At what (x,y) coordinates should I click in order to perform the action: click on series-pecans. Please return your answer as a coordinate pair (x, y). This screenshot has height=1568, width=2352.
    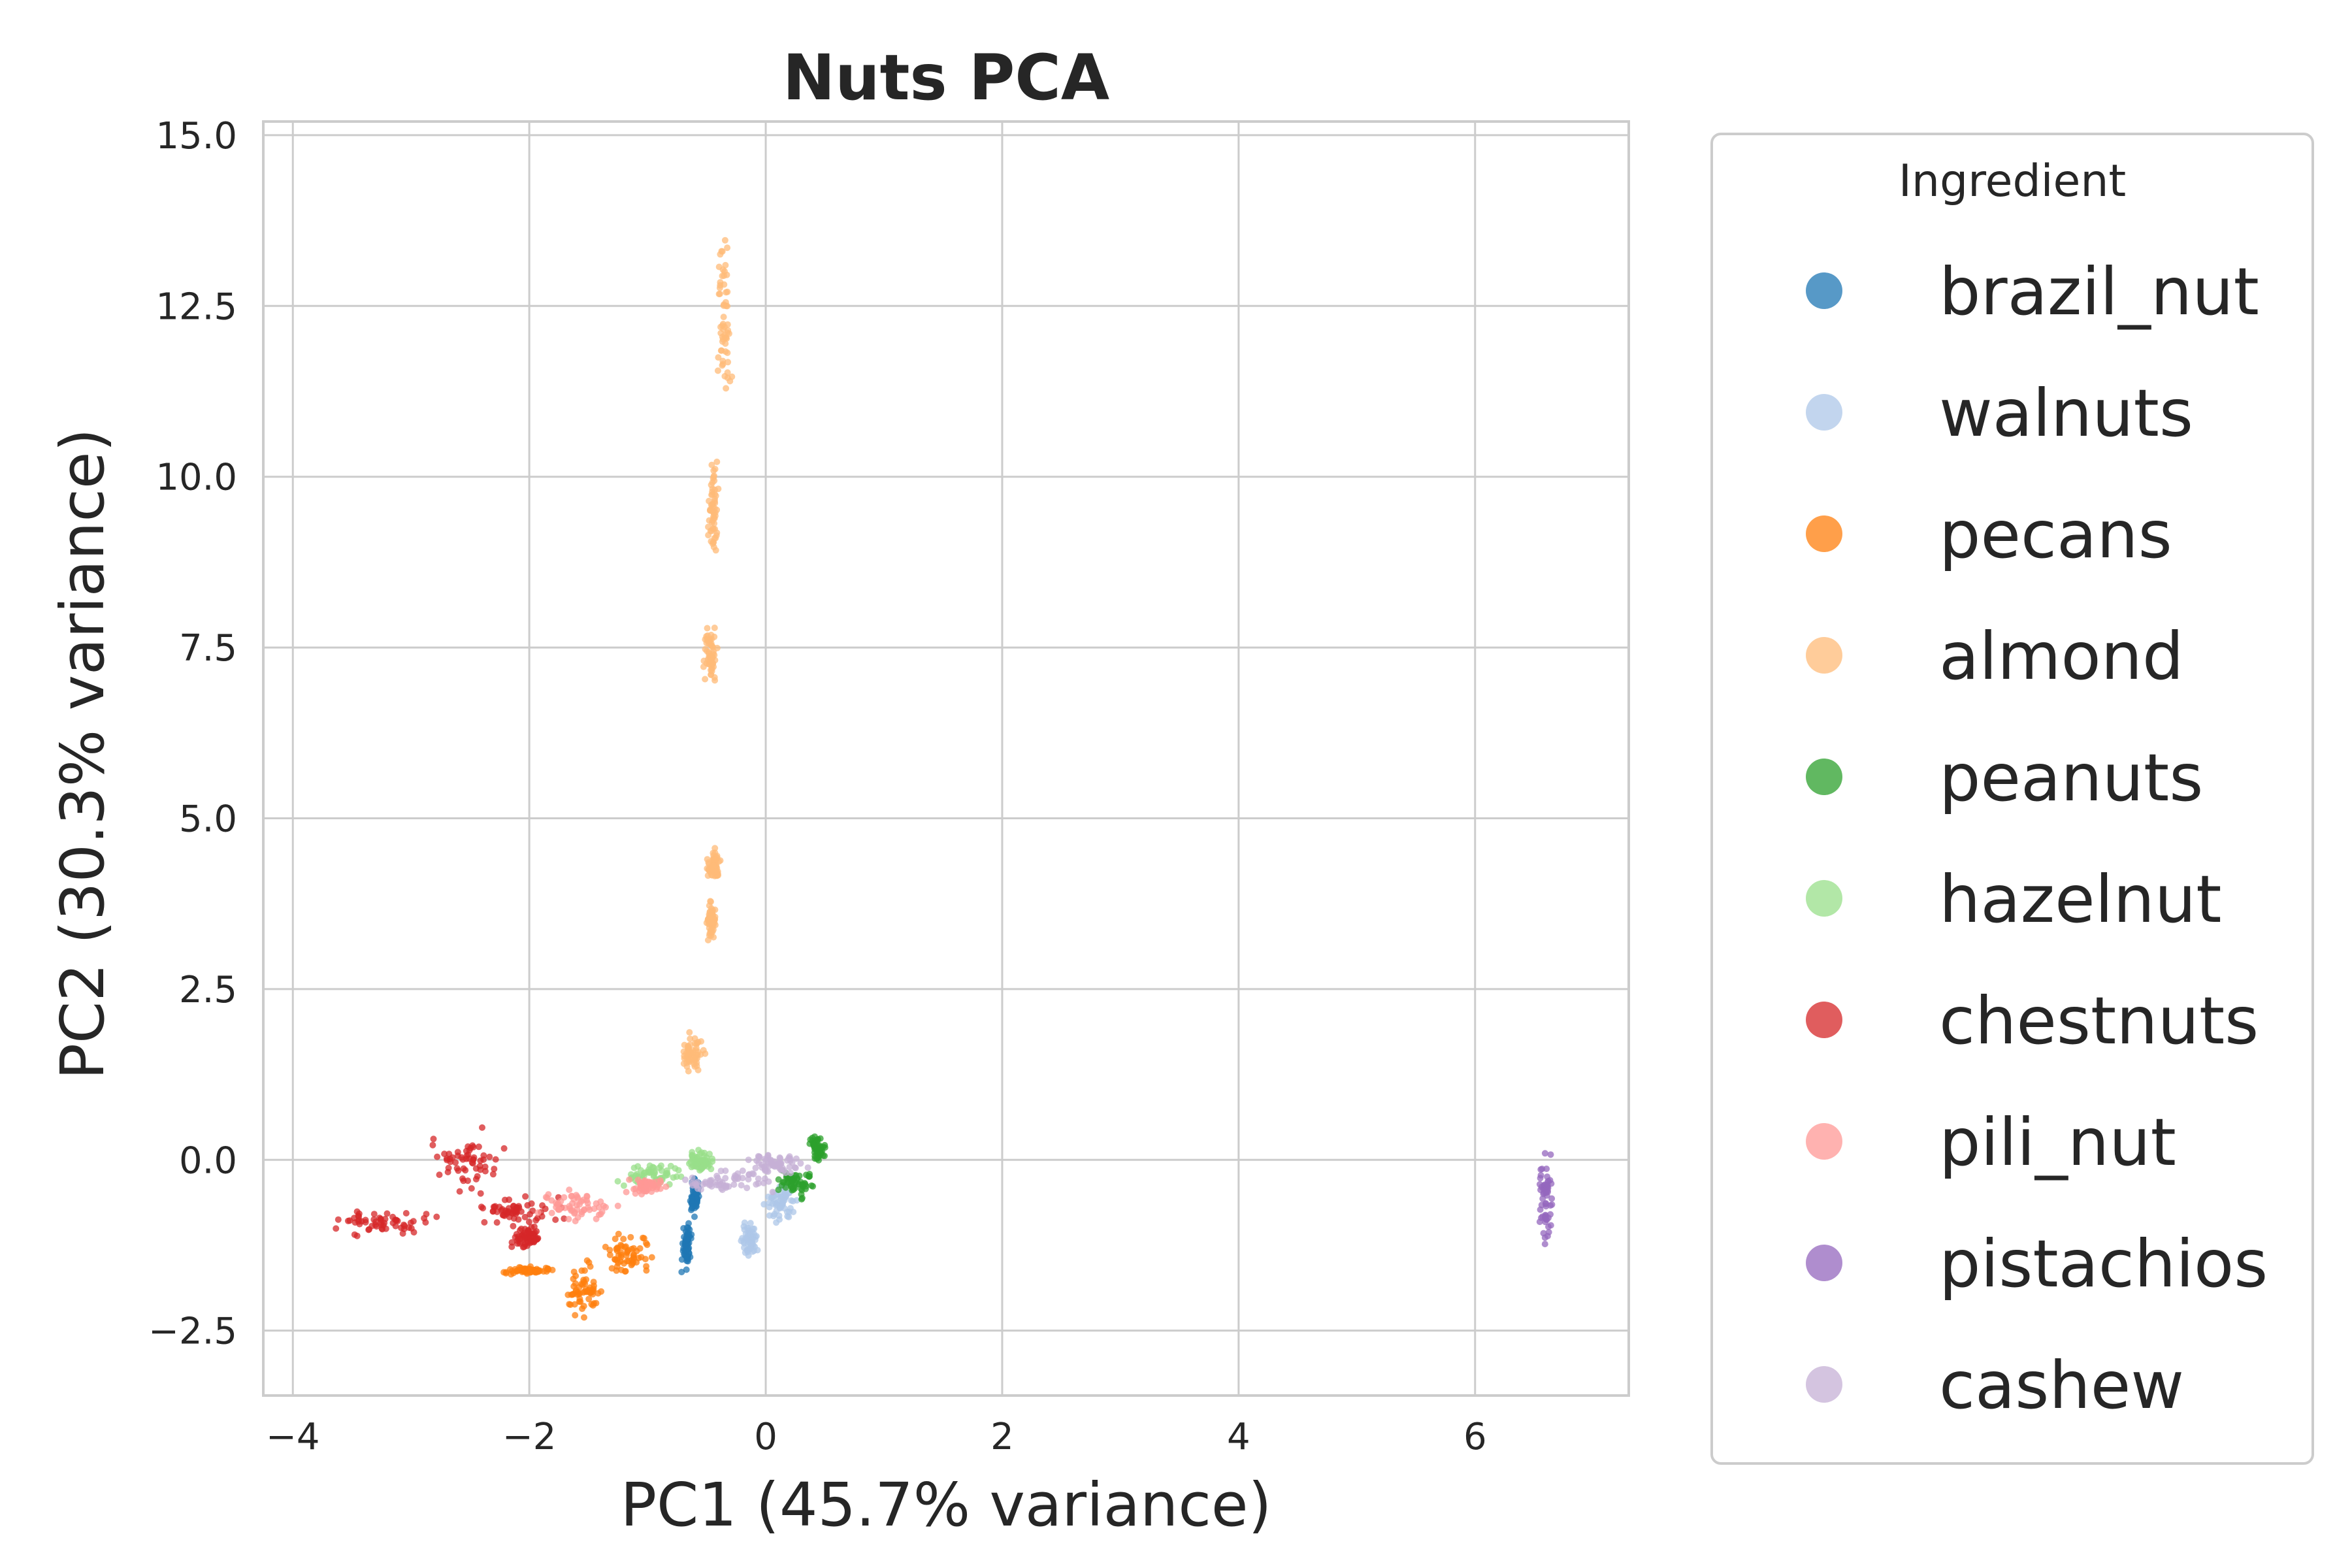
    Looking at the image, I should click on (577, 1275).